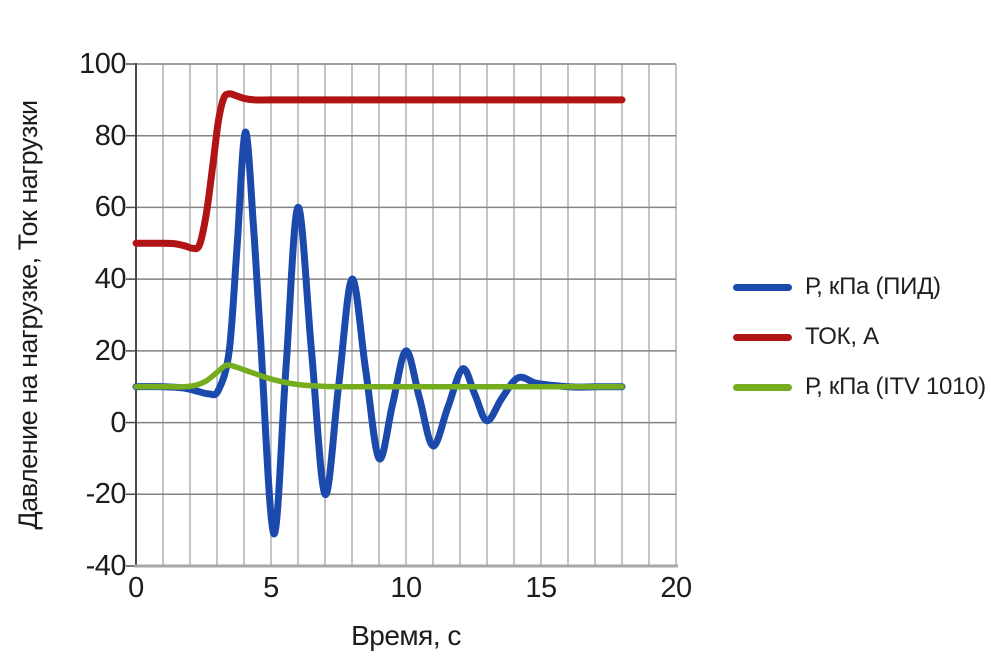 The width and height of the screenshot is (991, 662). Describe the element at coordinates (110, 135) in the screenshot. I see `y-tick-label: 80` at that location.